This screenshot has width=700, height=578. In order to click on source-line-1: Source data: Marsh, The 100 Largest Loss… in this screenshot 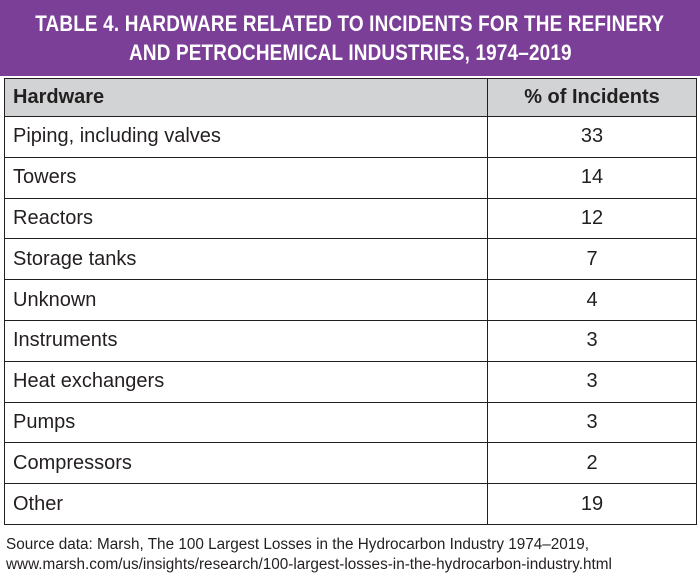, I will do `click(298, 544)`.